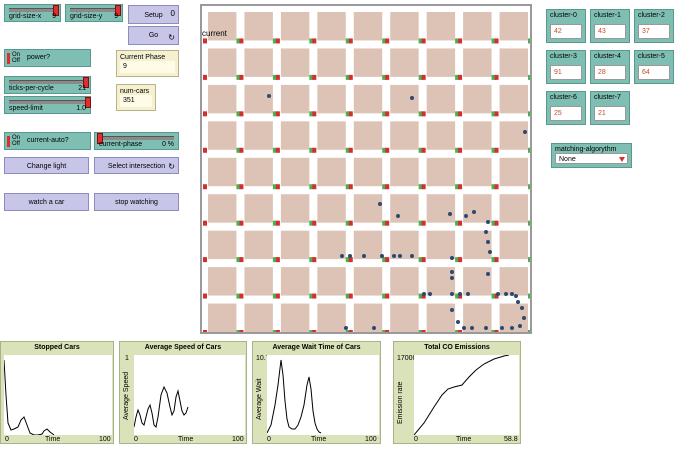 The image size is (698, 468). What do you see at coordinates (136, 165) in the screenshot?
I see `select-intersection-button: Select intersection ↻` at bounding box center [136, 165].